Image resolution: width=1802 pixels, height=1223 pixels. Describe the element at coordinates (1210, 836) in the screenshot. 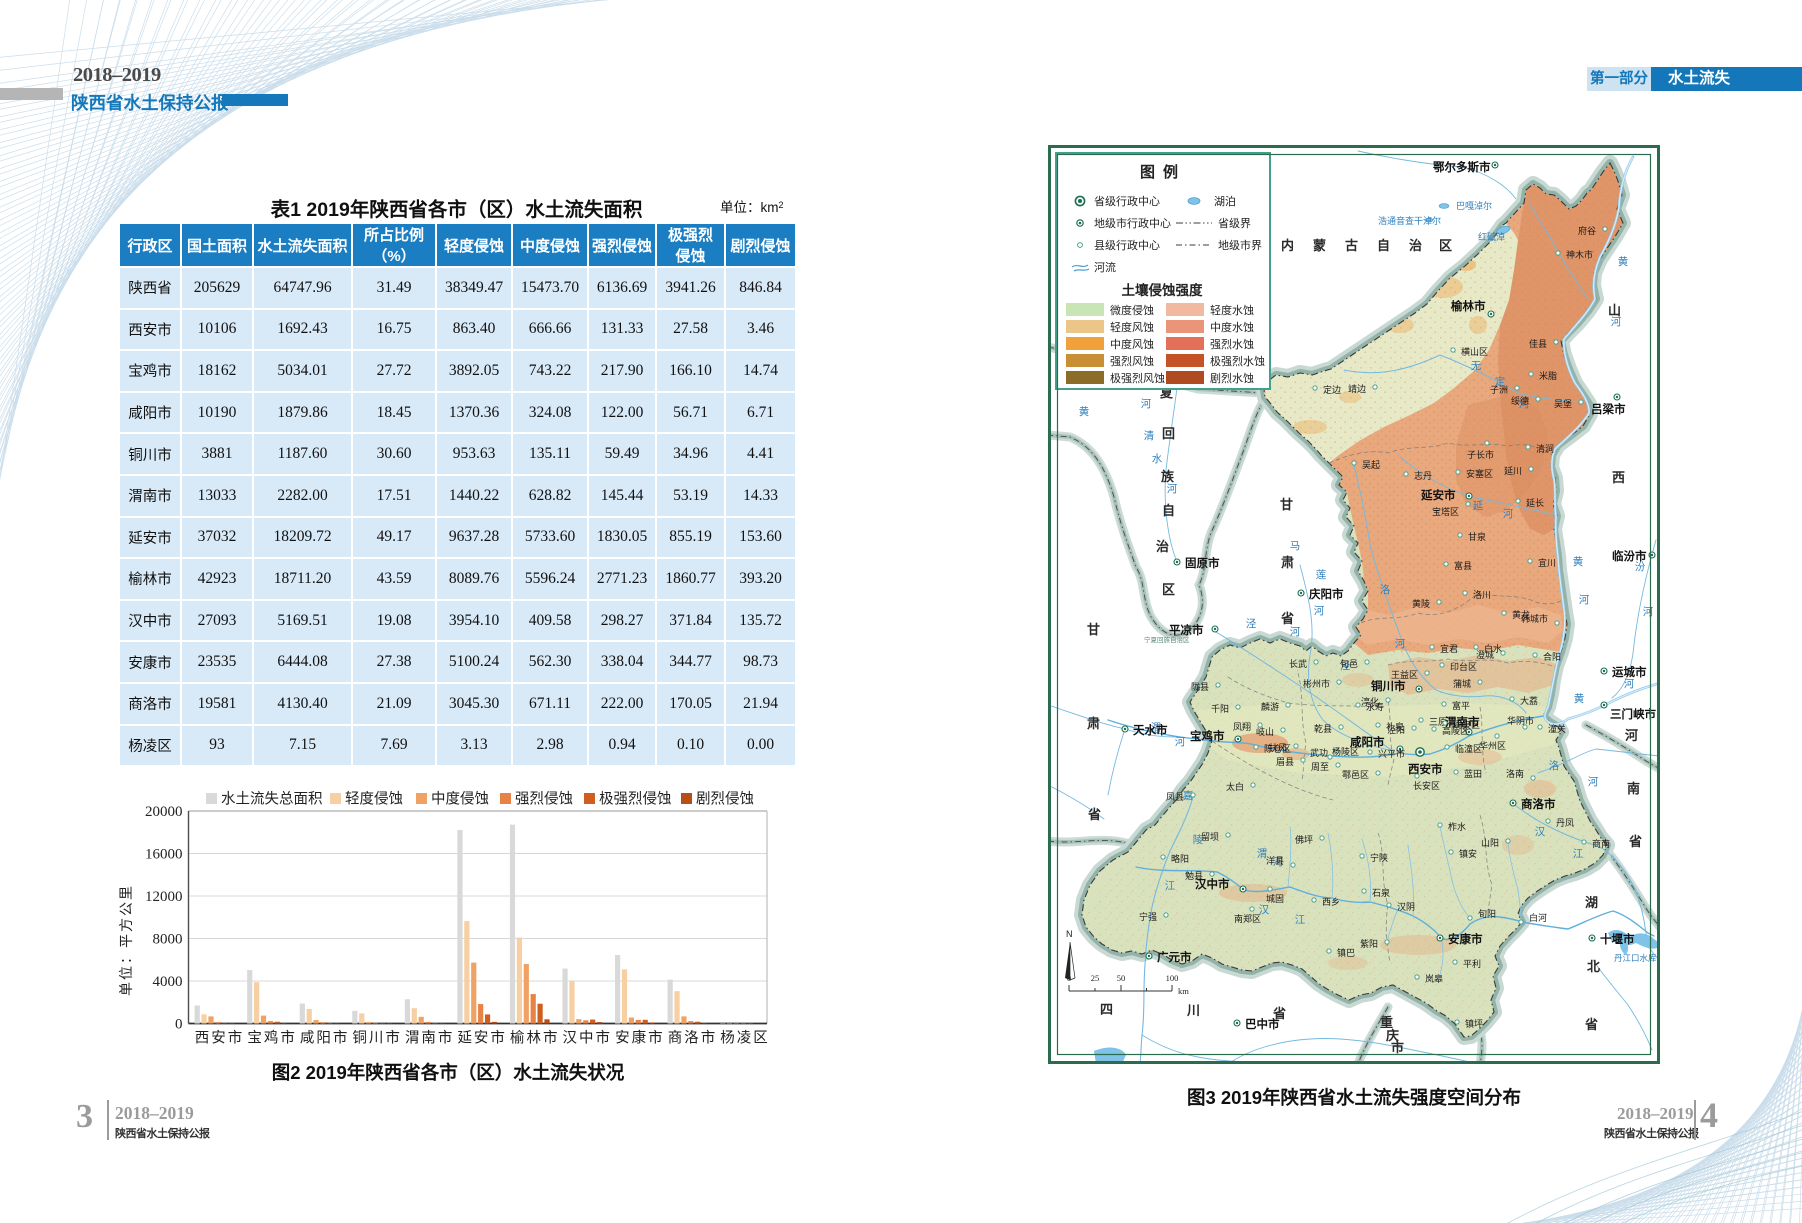

I see `svg-text: 留坝` at that location.